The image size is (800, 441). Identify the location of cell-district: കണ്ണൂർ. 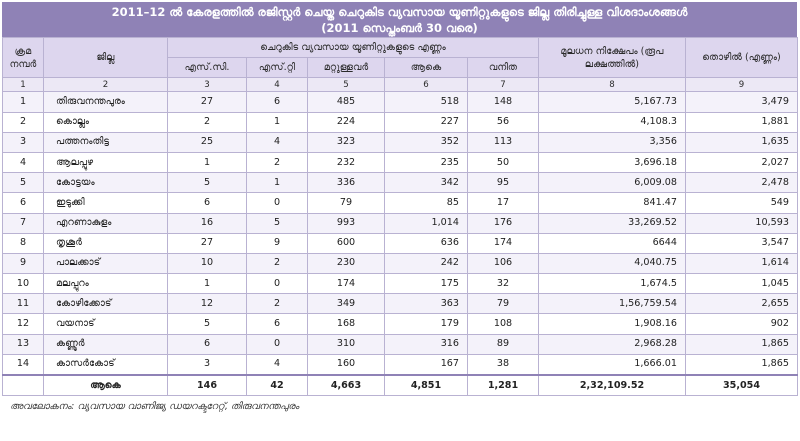
(105, 344).